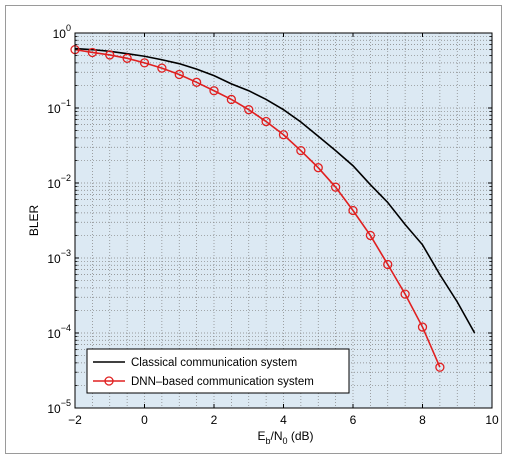 The height and width of the screenshot is (460, 509). I want to click on x-tick-label: 6, so click(353, 420).